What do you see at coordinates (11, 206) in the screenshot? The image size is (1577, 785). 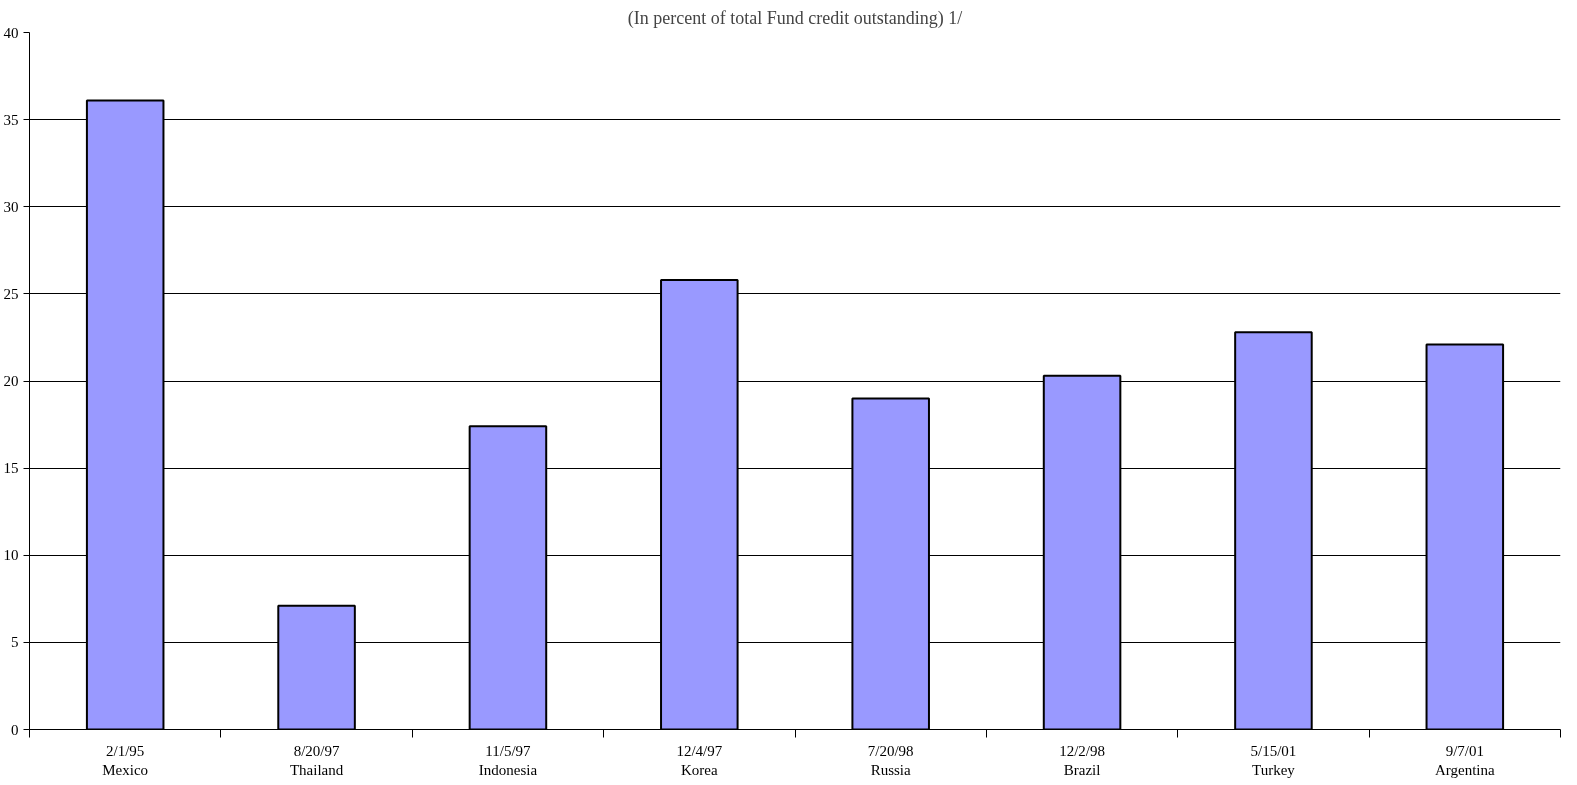 I see `y-tick-label: 30` at bounding box center [11, 206].